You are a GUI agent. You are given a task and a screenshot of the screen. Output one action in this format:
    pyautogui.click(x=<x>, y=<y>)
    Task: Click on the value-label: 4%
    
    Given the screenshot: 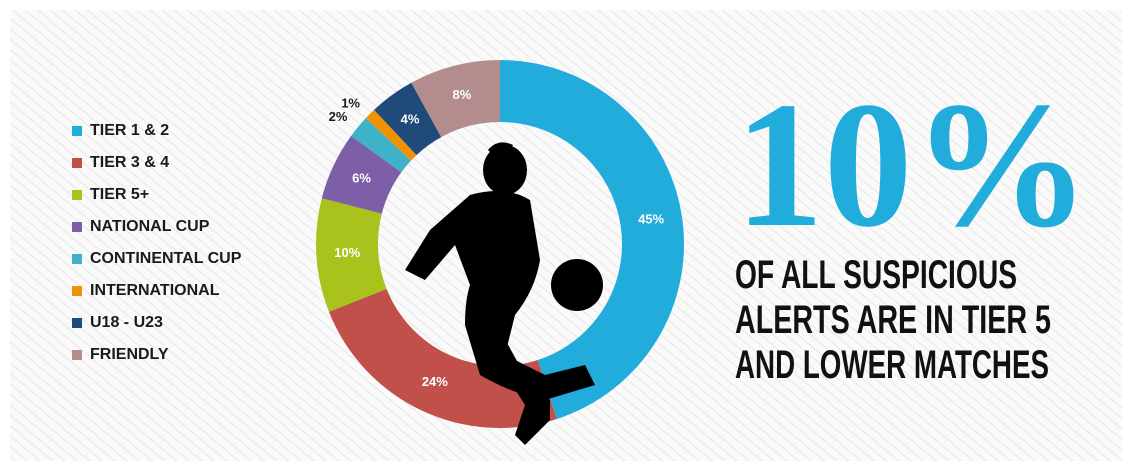 What is the action you would take?
    pyautogui.click(x=410, y=119)
    